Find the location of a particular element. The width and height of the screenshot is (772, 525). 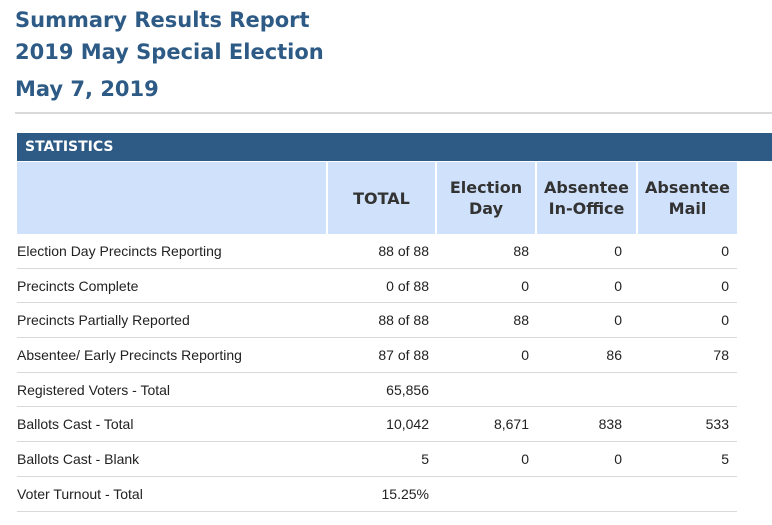

total-value: 10,042 is located at coordinates (407, 424).